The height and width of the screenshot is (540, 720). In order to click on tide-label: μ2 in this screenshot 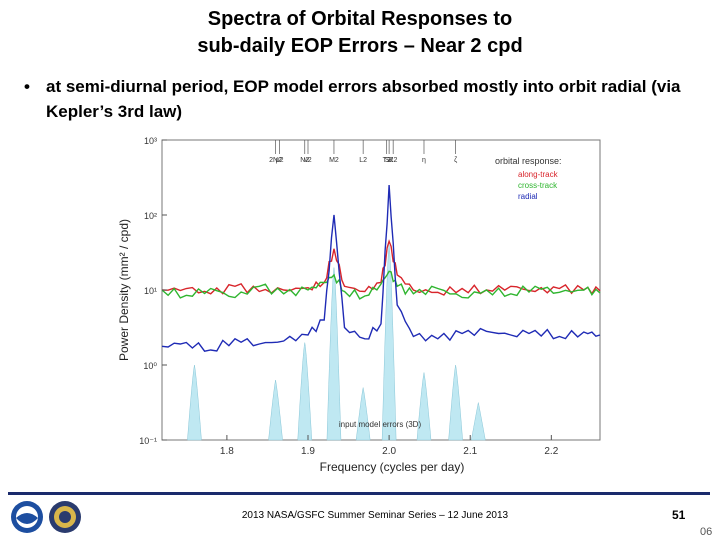, I will do `click(280, 160)`.